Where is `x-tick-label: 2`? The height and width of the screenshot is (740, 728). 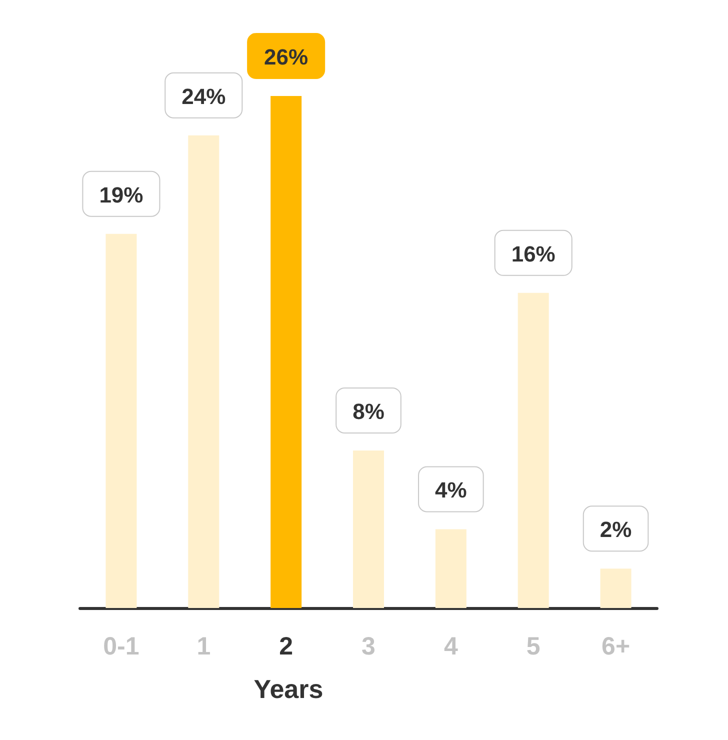 x-tick-label: 2 is located at coordinates (286, 646).